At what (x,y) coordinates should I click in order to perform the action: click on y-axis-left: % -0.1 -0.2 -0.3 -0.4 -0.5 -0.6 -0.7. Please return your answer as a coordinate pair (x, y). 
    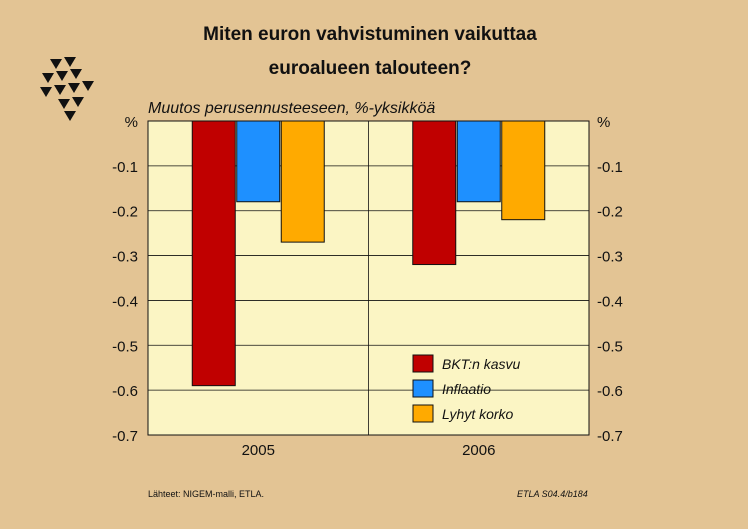
    Looking at the image, I should click on (125, 279).